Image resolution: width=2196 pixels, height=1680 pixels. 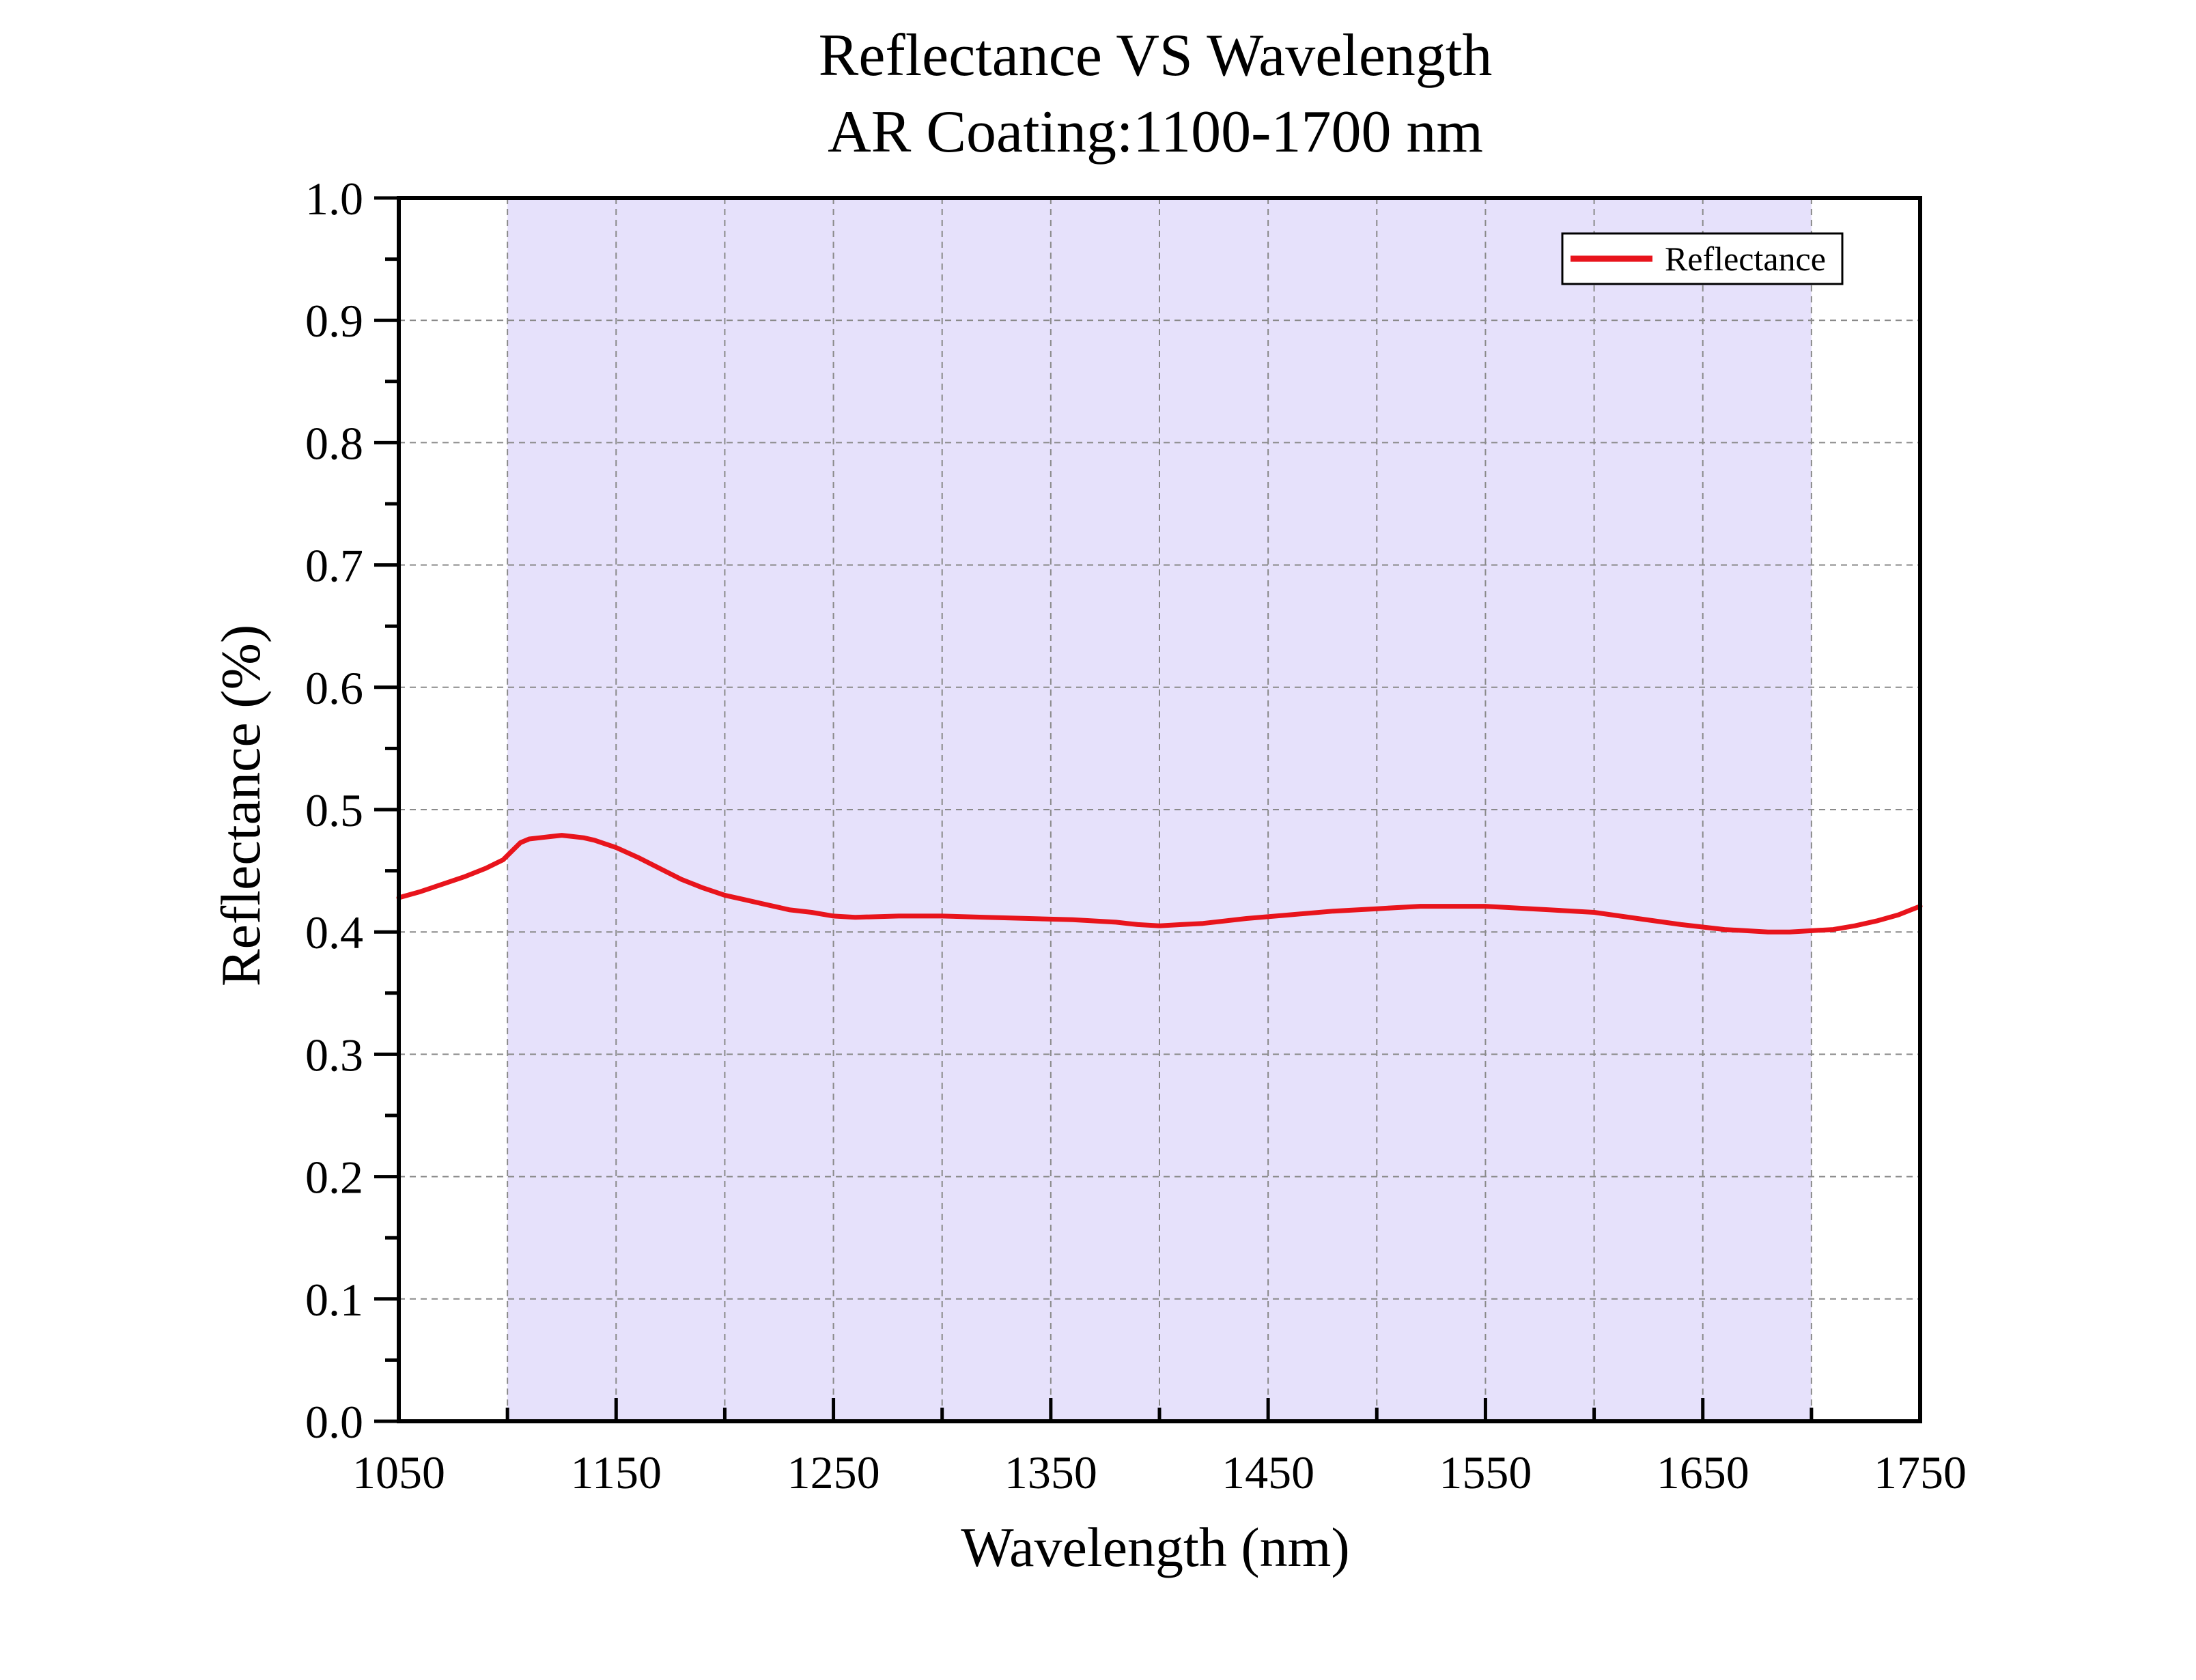 What do you see at coordinates (334, 688) in the screenshot?
I see `y-tick-label: 0.6` at bounding box center [334, 688].